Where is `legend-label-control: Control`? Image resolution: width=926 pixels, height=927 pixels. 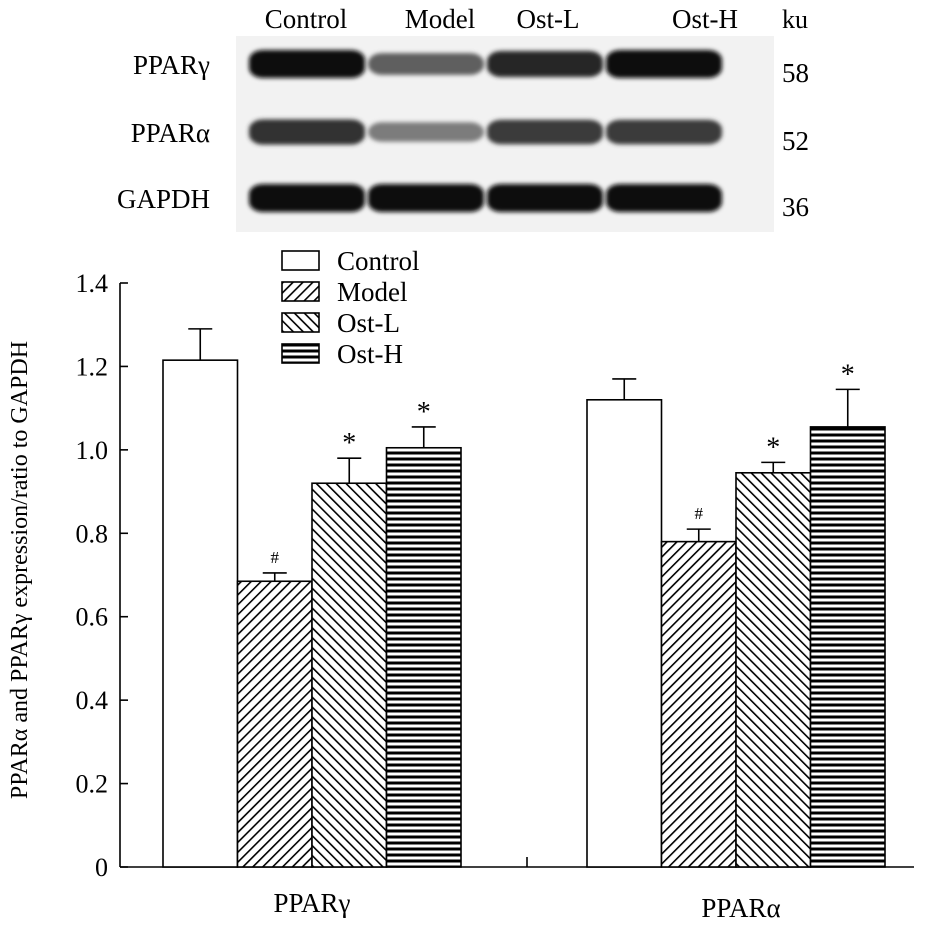 legend-label-control: Control is located at coordinates (378, 261).